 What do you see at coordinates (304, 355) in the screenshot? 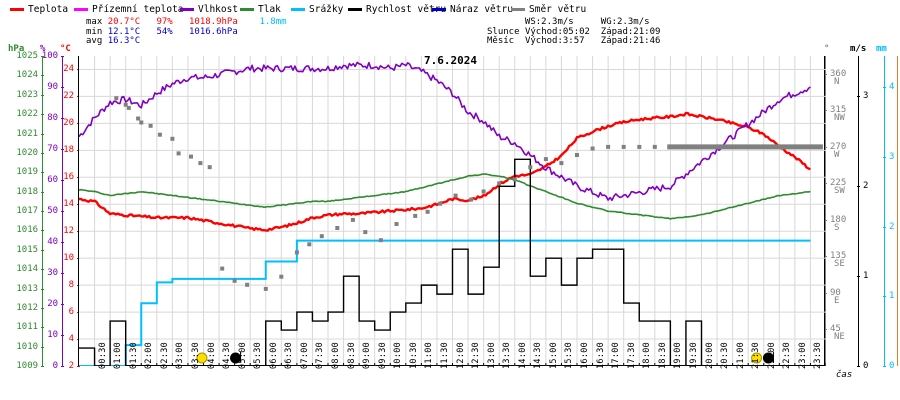
I see `x-tick-label: 07:00` at bounding box center [304, 355].